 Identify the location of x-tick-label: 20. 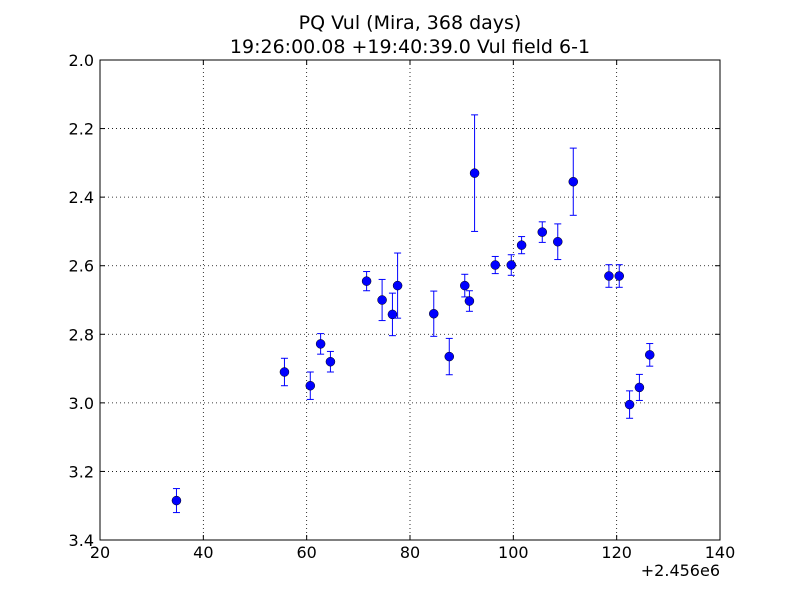
(100, 552).